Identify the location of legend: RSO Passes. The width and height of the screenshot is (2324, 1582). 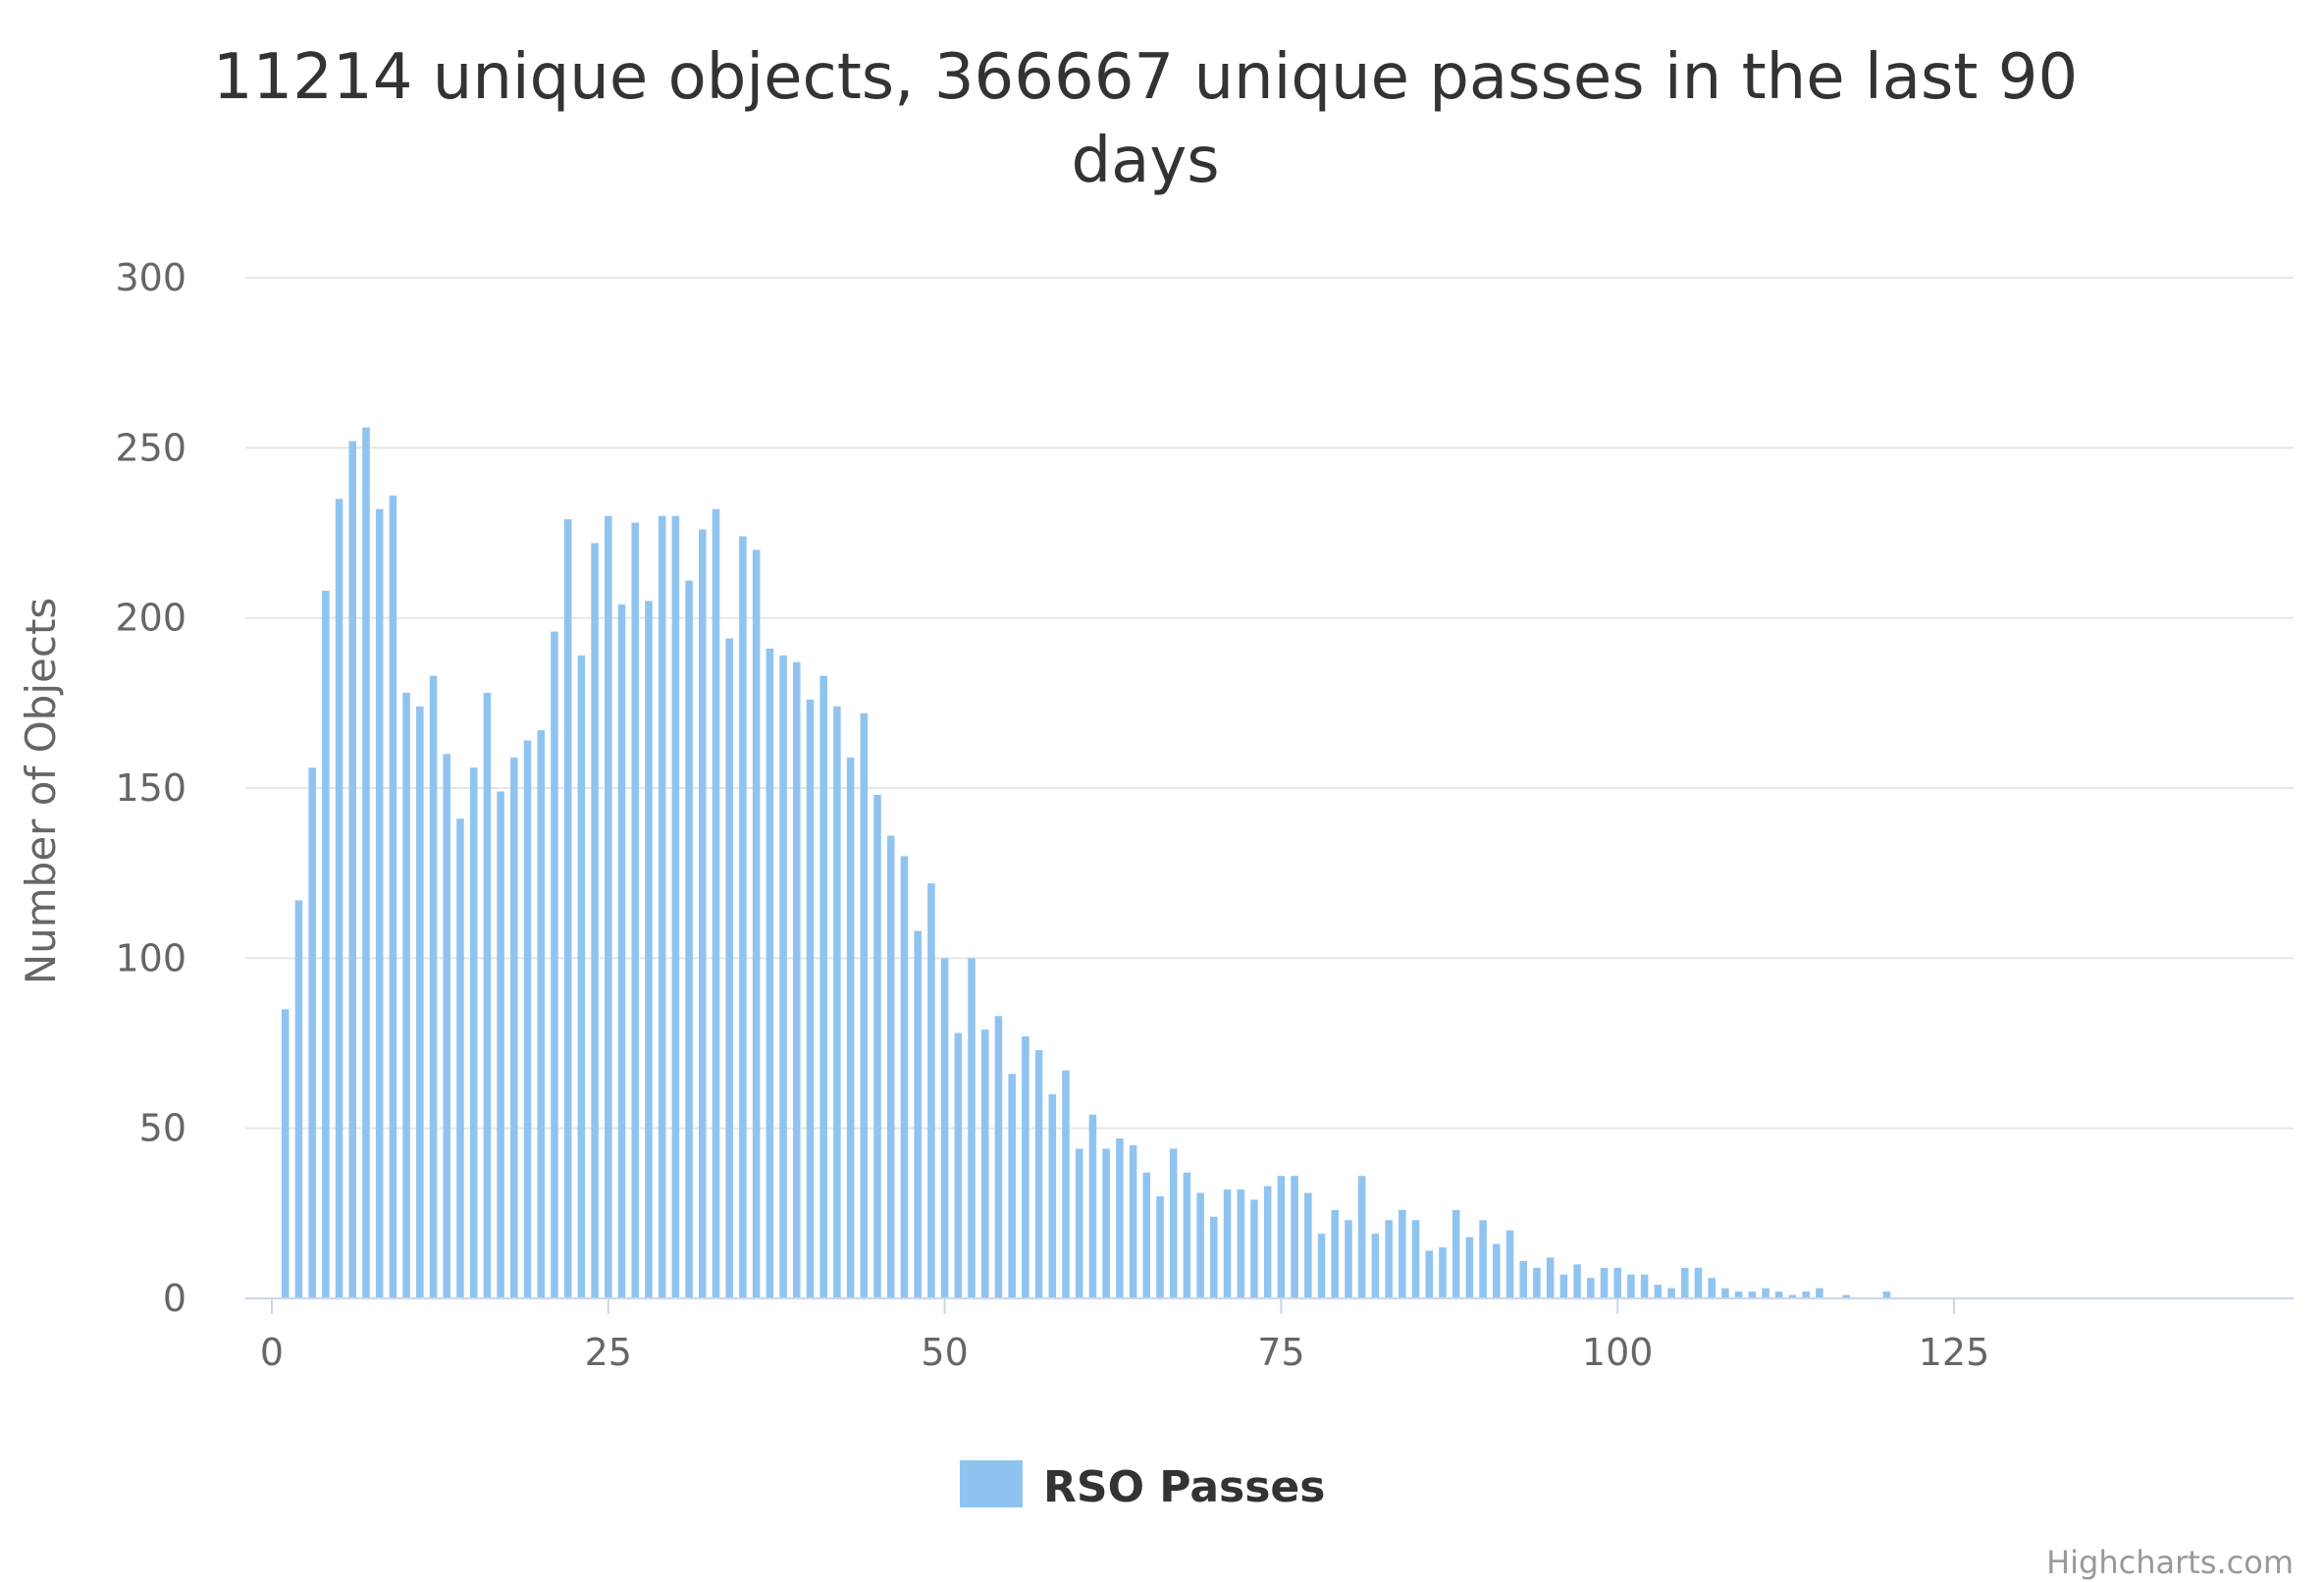
(1142, 1486).